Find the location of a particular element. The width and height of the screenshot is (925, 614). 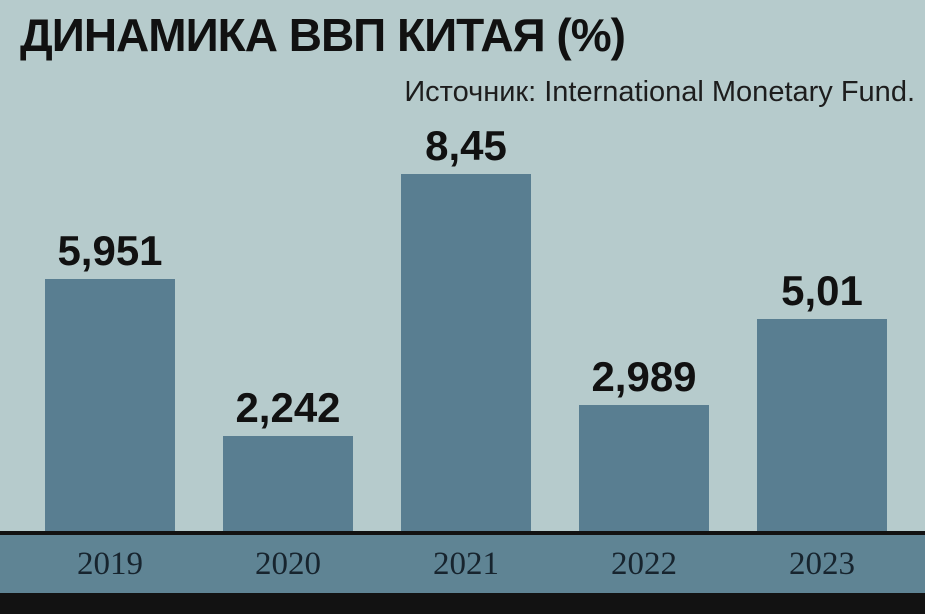

axis-label-2023: 2023 is located at coordinates (822, 563).